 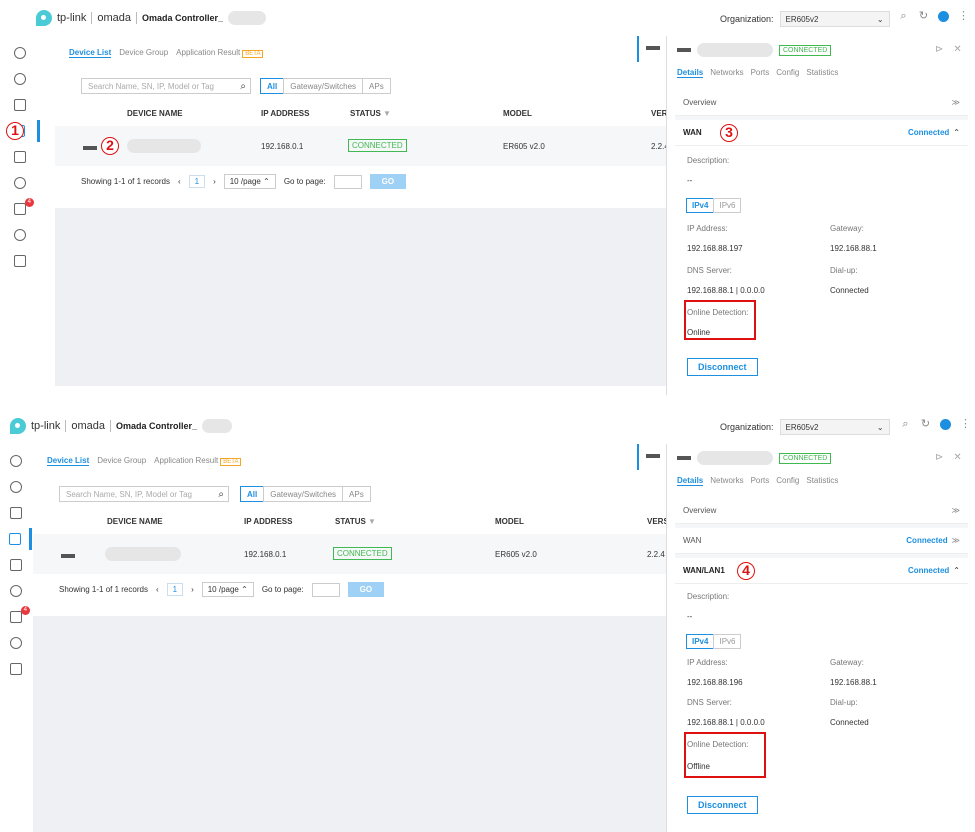 I want to click on wan-section-collapsed: WAN Connected ≫, so click(x=821, y=541).